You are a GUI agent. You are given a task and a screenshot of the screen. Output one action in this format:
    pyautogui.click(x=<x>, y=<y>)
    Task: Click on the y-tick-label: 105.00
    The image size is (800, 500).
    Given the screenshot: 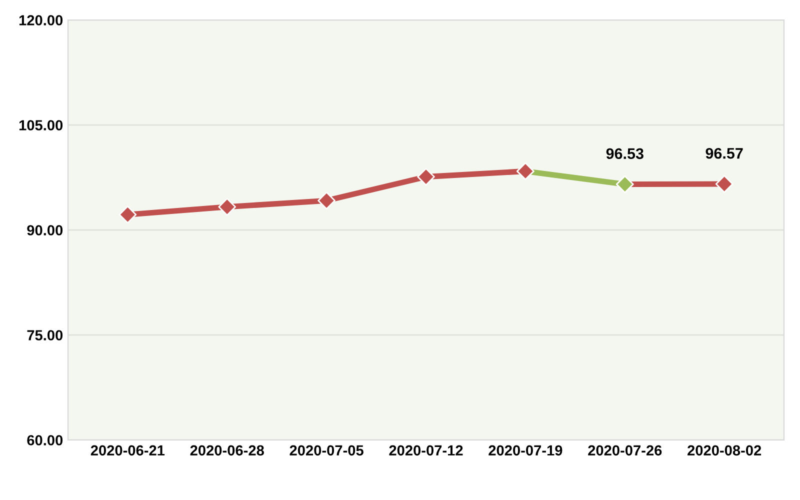 What is the action you would take?
    pyautogui.click(x=41, y=125)
    